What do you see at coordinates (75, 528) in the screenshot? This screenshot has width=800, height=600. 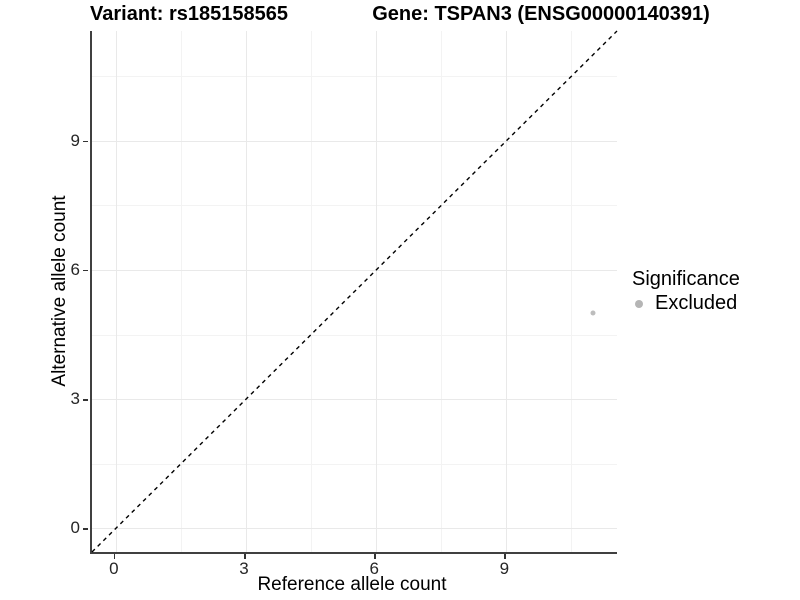 I see `y-tick-label: 0` at bounding box center [75, 528].